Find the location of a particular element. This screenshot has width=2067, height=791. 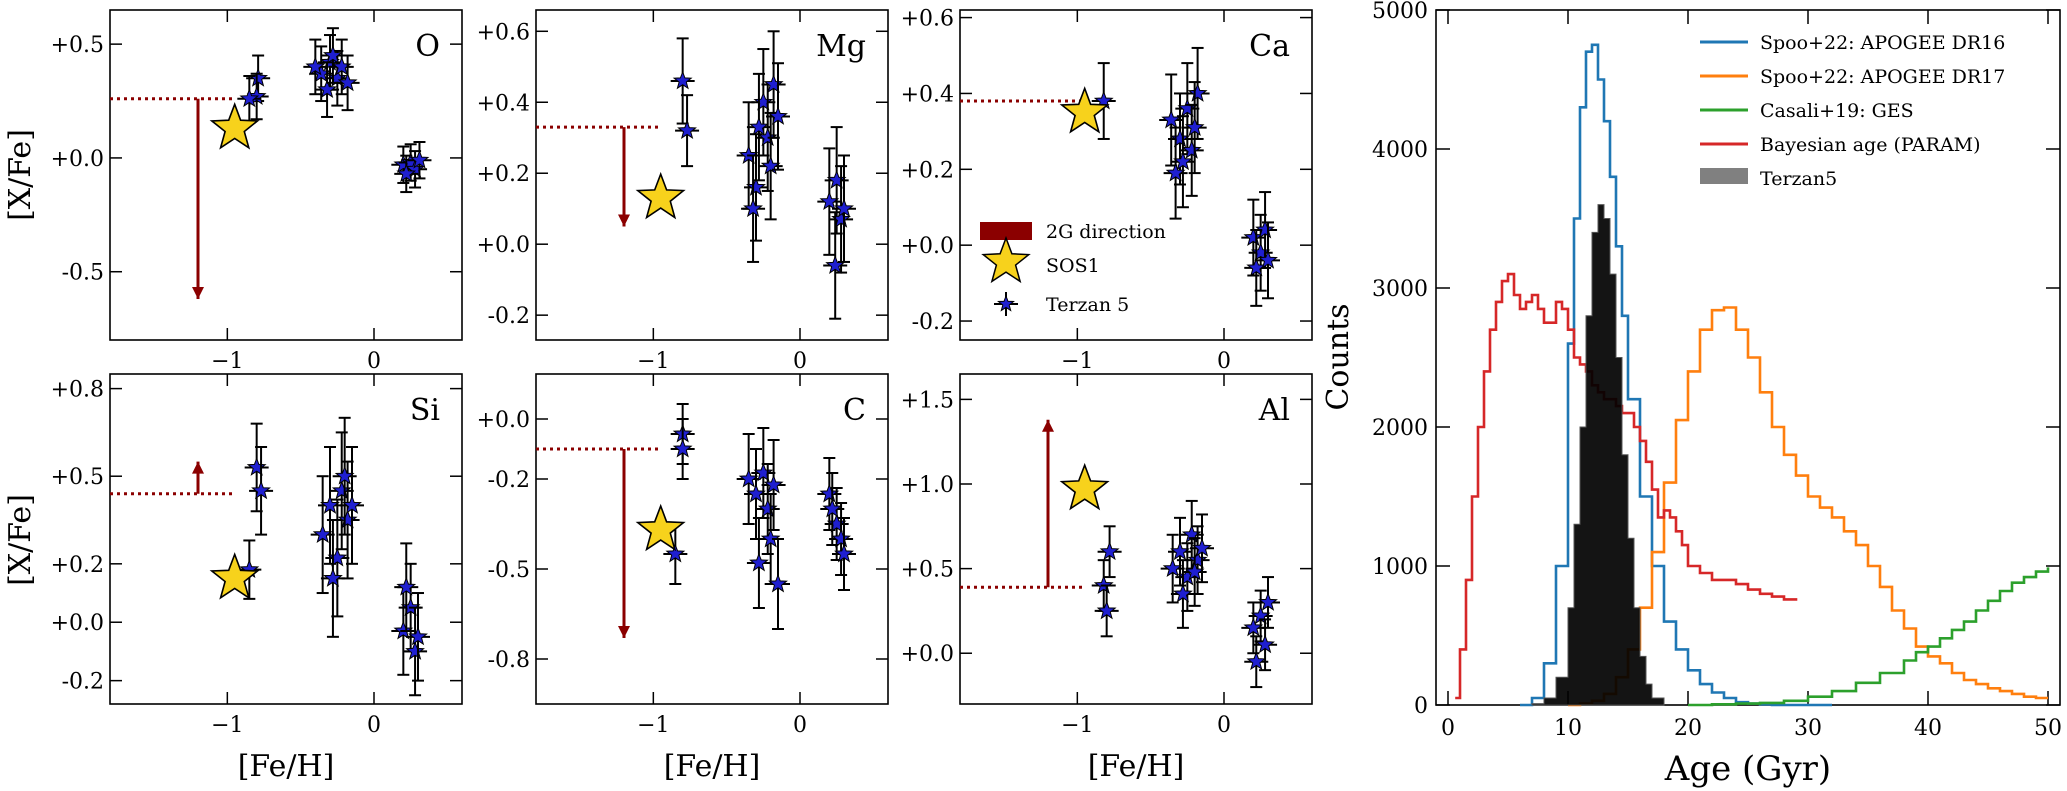

hist-ytick-label: 5000 is located at coordinates (1400, 12).